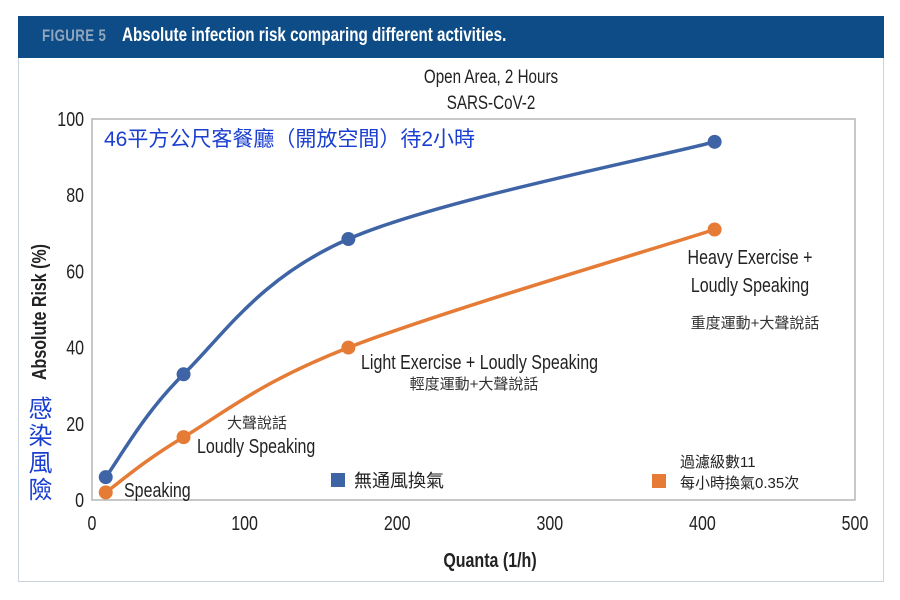 The height and width of the screenshot is (600, 900). I want to click on x-tick-label: 0, so click(92, 523).